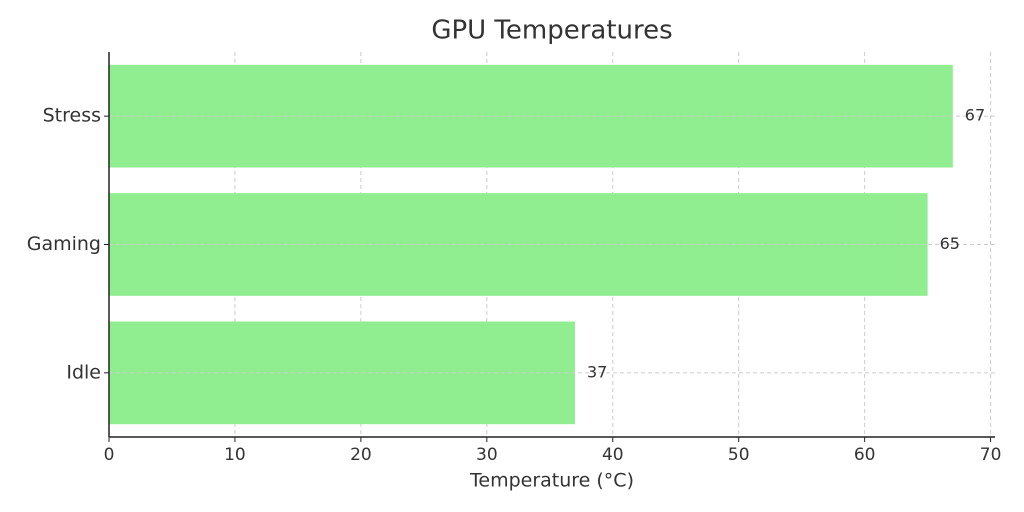 The height and width of the screenshot is (512, 1024). I want to click on value-label: 67, so click(975, 115).